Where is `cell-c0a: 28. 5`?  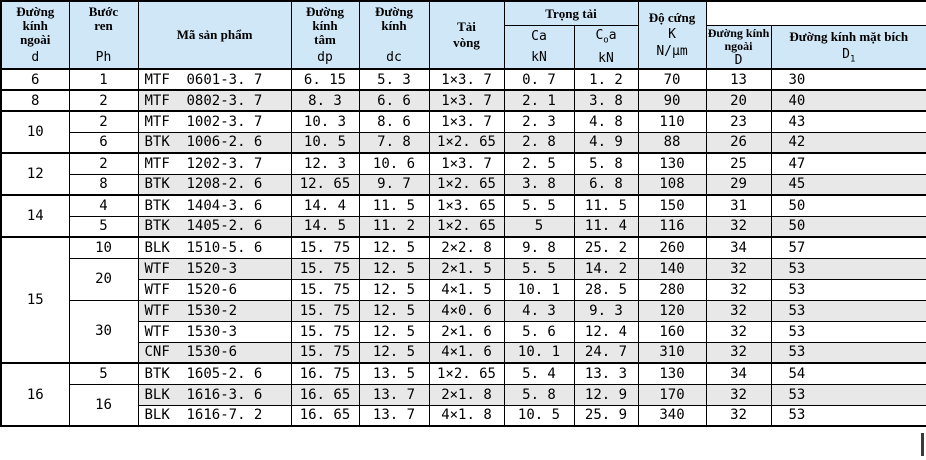 cell-c0a: 28. 5 is located at coordinates (606, 289).